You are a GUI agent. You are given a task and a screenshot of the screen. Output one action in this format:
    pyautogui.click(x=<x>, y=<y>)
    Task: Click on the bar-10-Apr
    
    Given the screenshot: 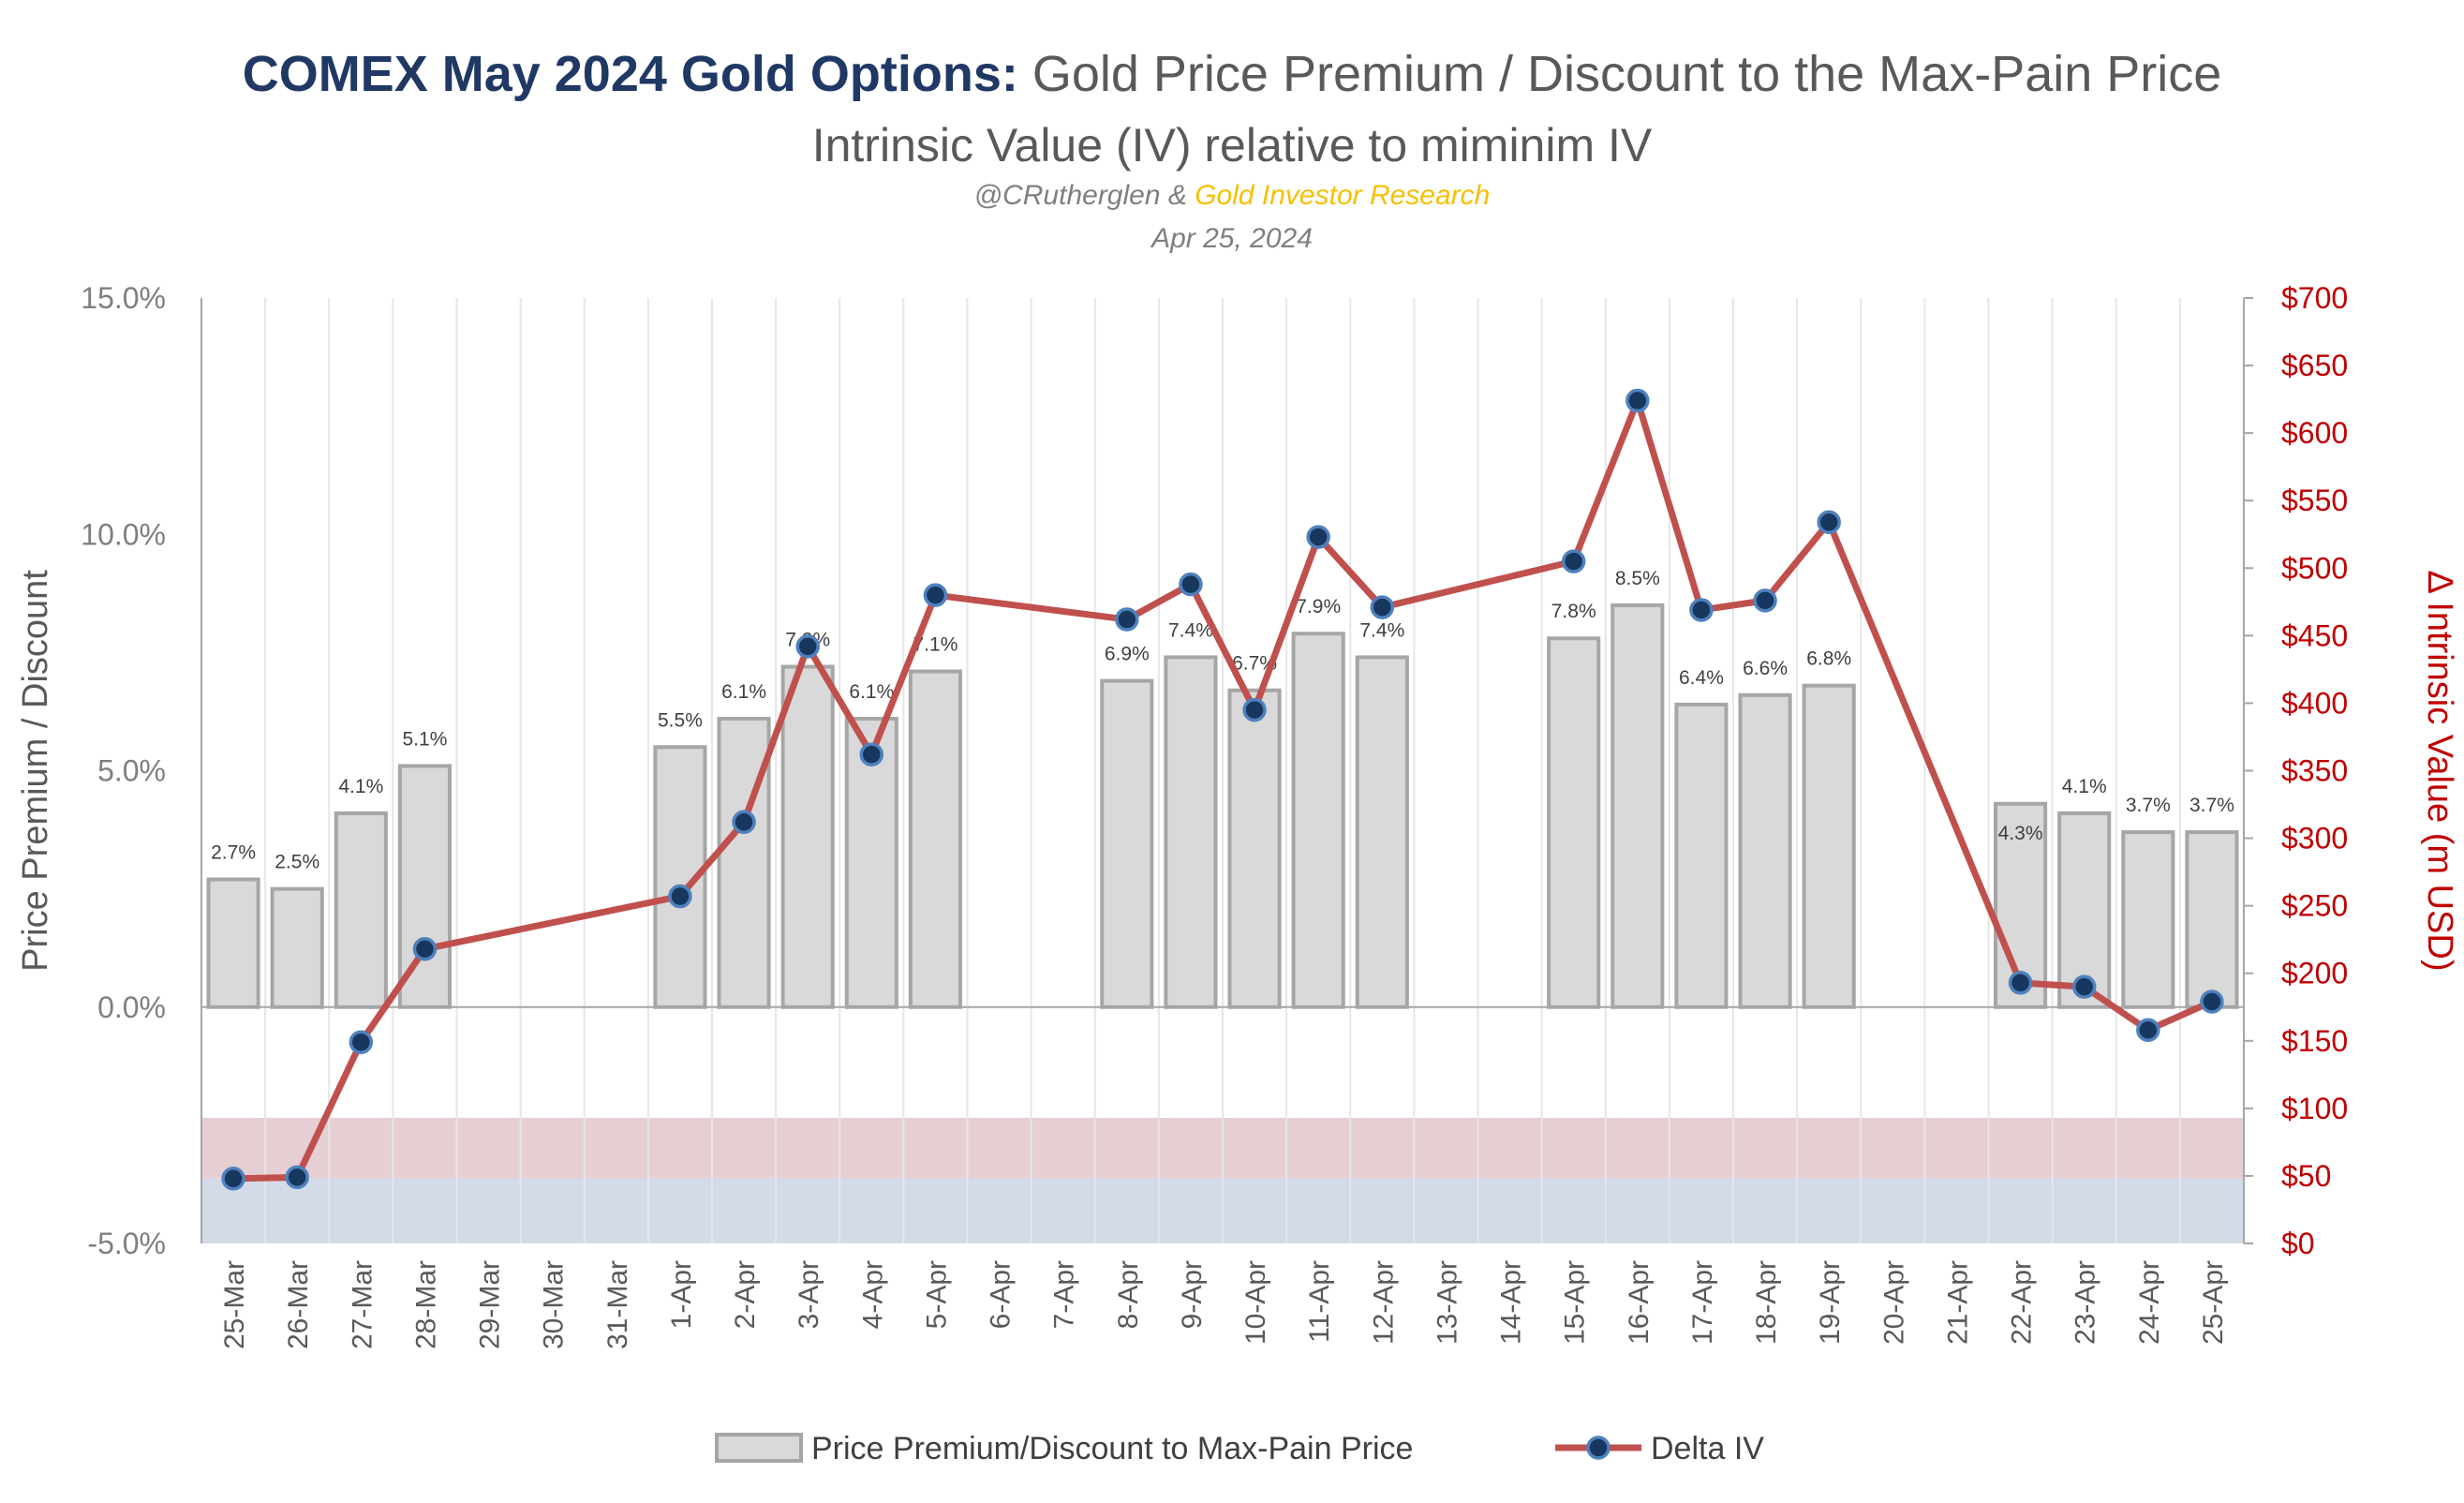 What is the action you would take?
    pyautogui.click(x=1254, y=848)
    